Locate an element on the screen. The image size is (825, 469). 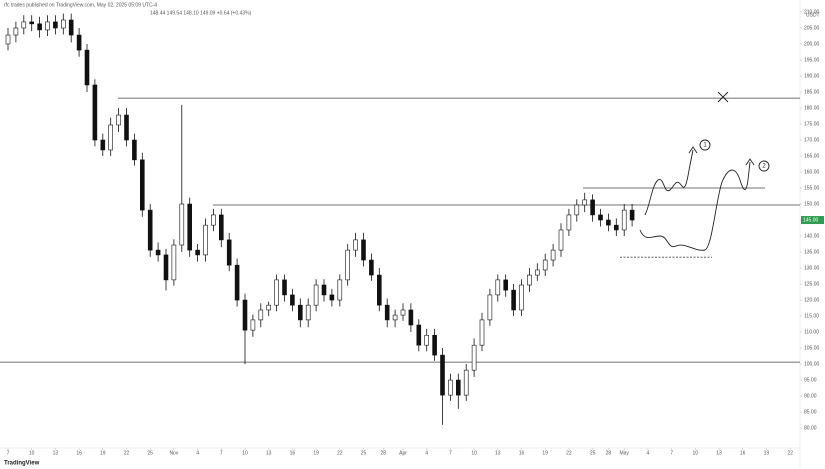
y-tick-label: 140.00 is located at coordinates (812, 236).